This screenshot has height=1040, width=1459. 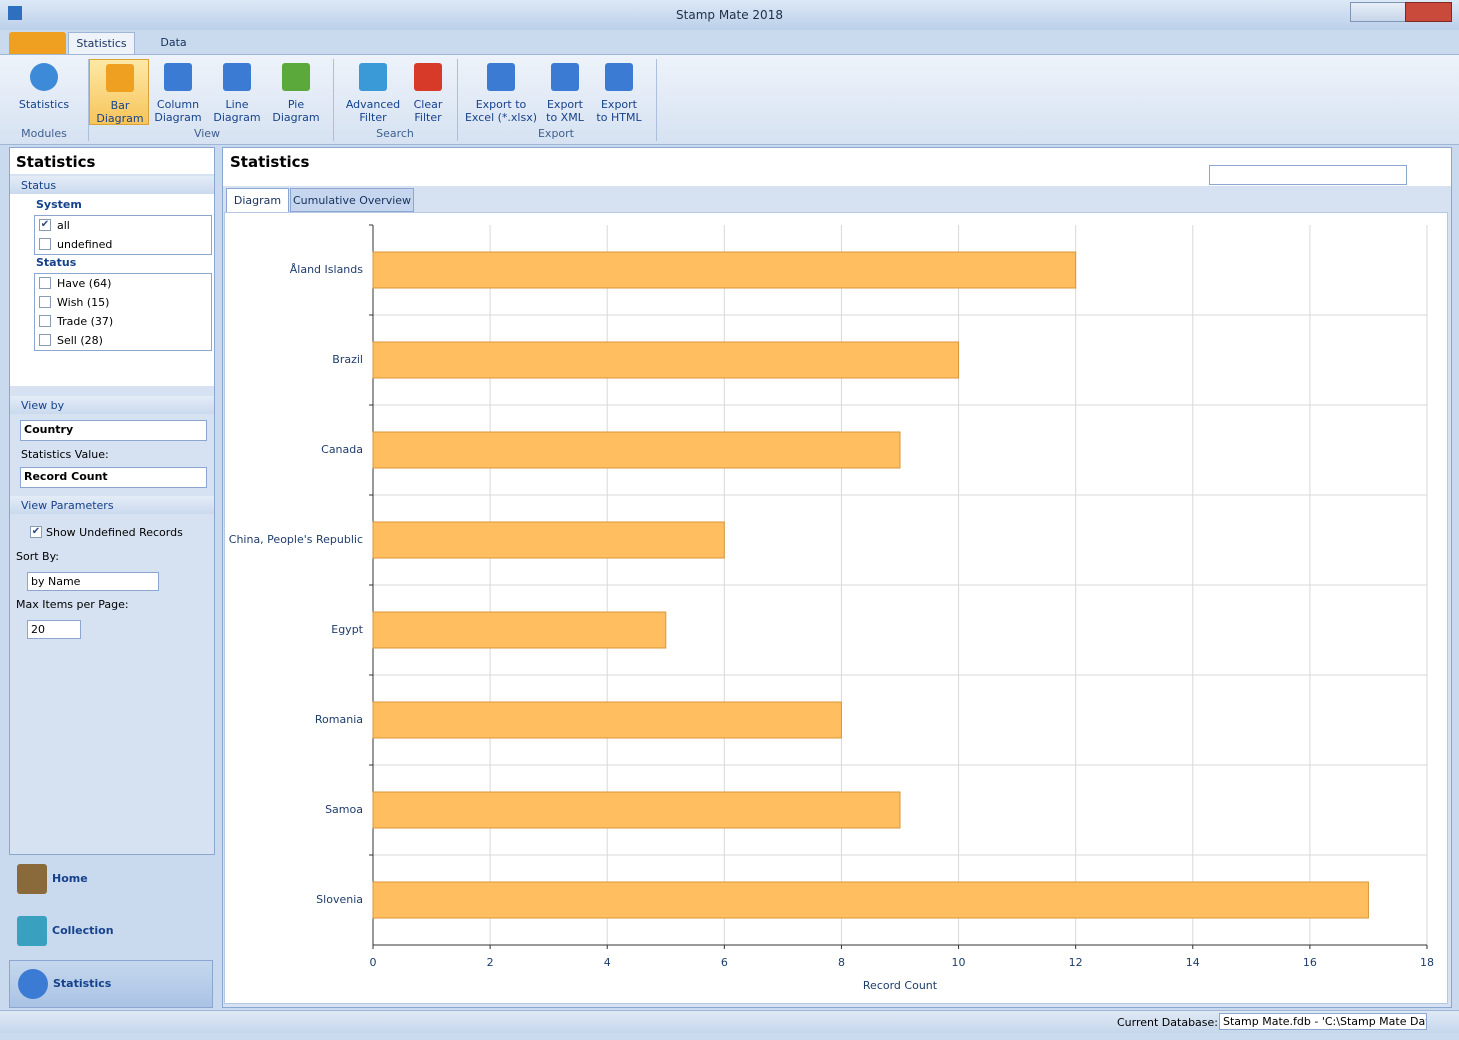 What do you see at coordinates (84, 283) in the screenshot?
I see `checkbox-label: Have (64)` at bounding box center [84, 283].